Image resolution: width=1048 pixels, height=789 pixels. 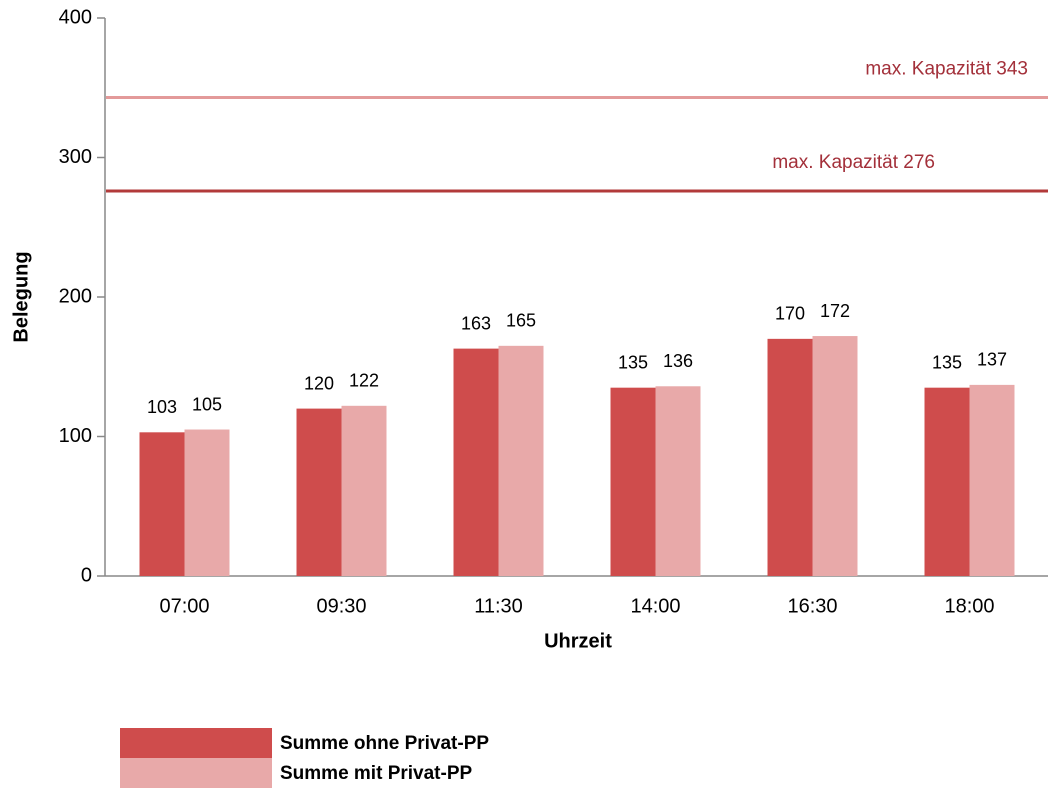 I want to click on y-tick-label: 100, so click(x=75, y=436).